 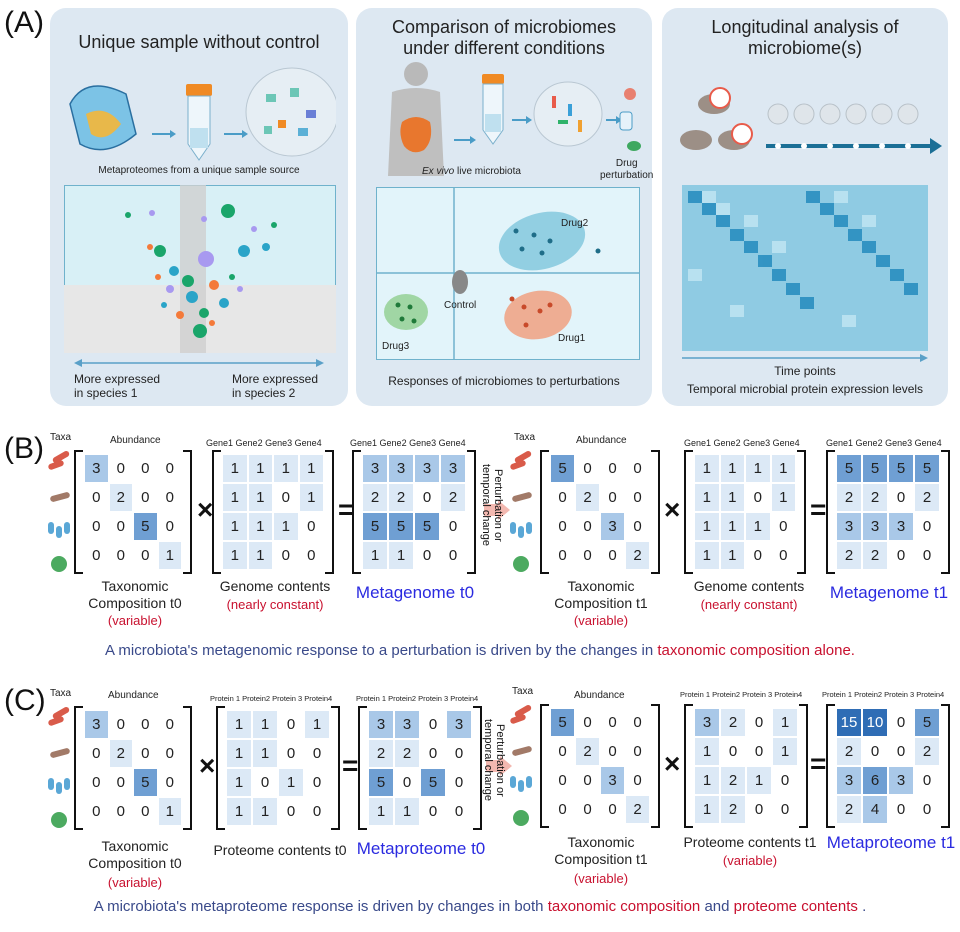 I want to click on card2-caption: Ex vivo live microbiota, so click(x=471, y=171).